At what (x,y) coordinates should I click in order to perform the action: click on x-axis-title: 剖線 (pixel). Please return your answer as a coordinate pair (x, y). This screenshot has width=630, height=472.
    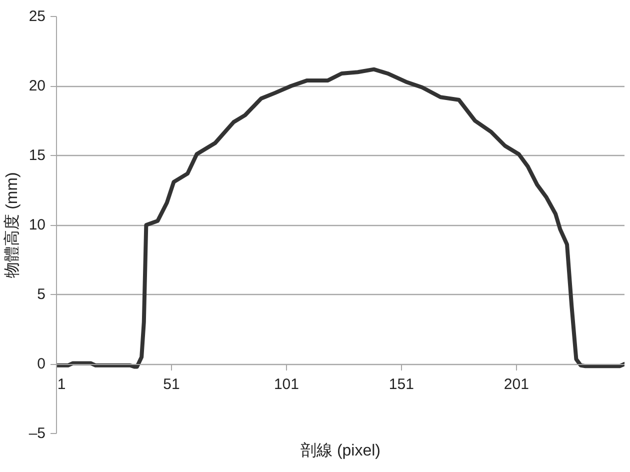
    Looking at the image, I should click on (340, 451).